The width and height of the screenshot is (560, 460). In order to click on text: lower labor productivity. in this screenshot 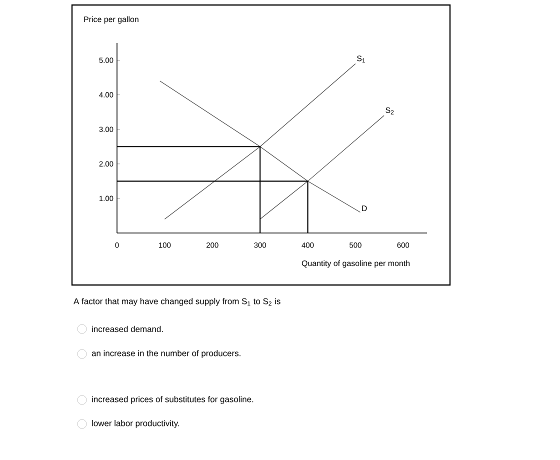, I will do `click(136, 424)`.